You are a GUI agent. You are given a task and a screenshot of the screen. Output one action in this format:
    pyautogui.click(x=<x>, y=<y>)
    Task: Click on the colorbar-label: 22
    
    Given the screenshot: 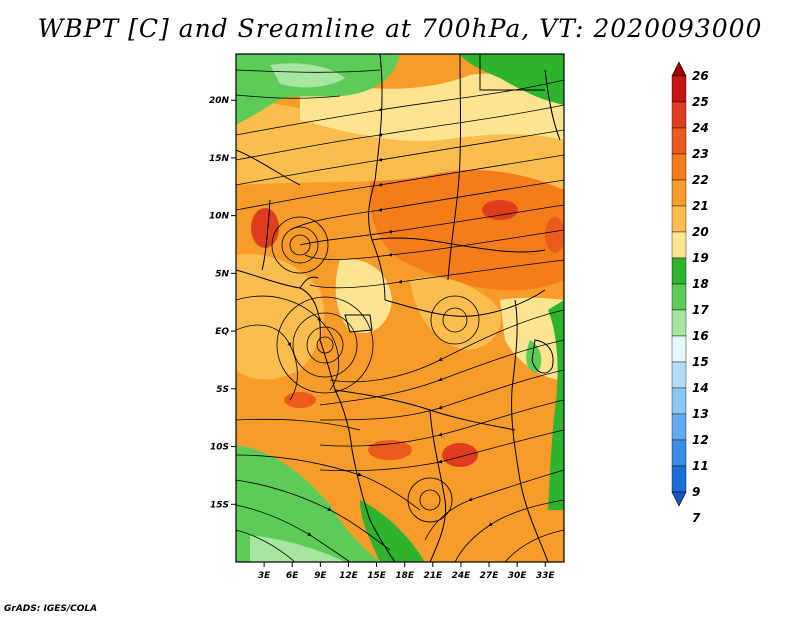 What is the action you would take?
    pyautogui.click(x=700, y=180)
    